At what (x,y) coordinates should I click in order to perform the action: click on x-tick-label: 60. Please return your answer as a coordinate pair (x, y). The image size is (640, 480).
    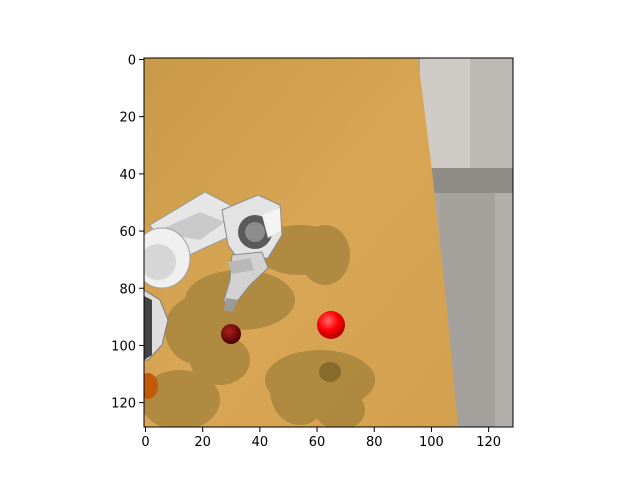
    Looking at the image, I should click on (317, 442).